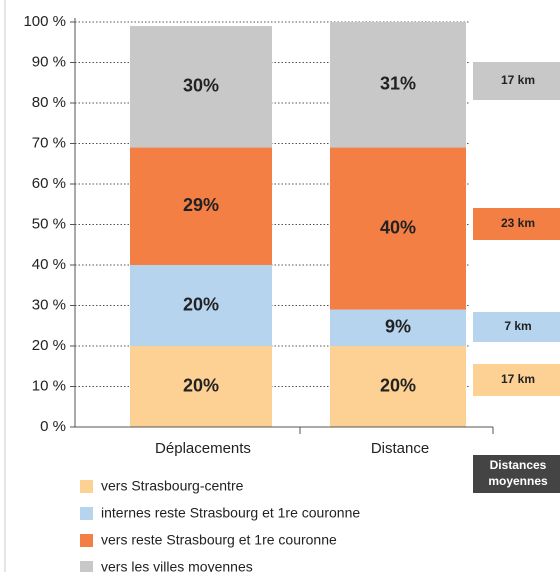 This screenshot has height=572, width=560. Describe the element at coordinates (53, 426) in the screenshot. I see `y-tick-label: 0 %` at that location.